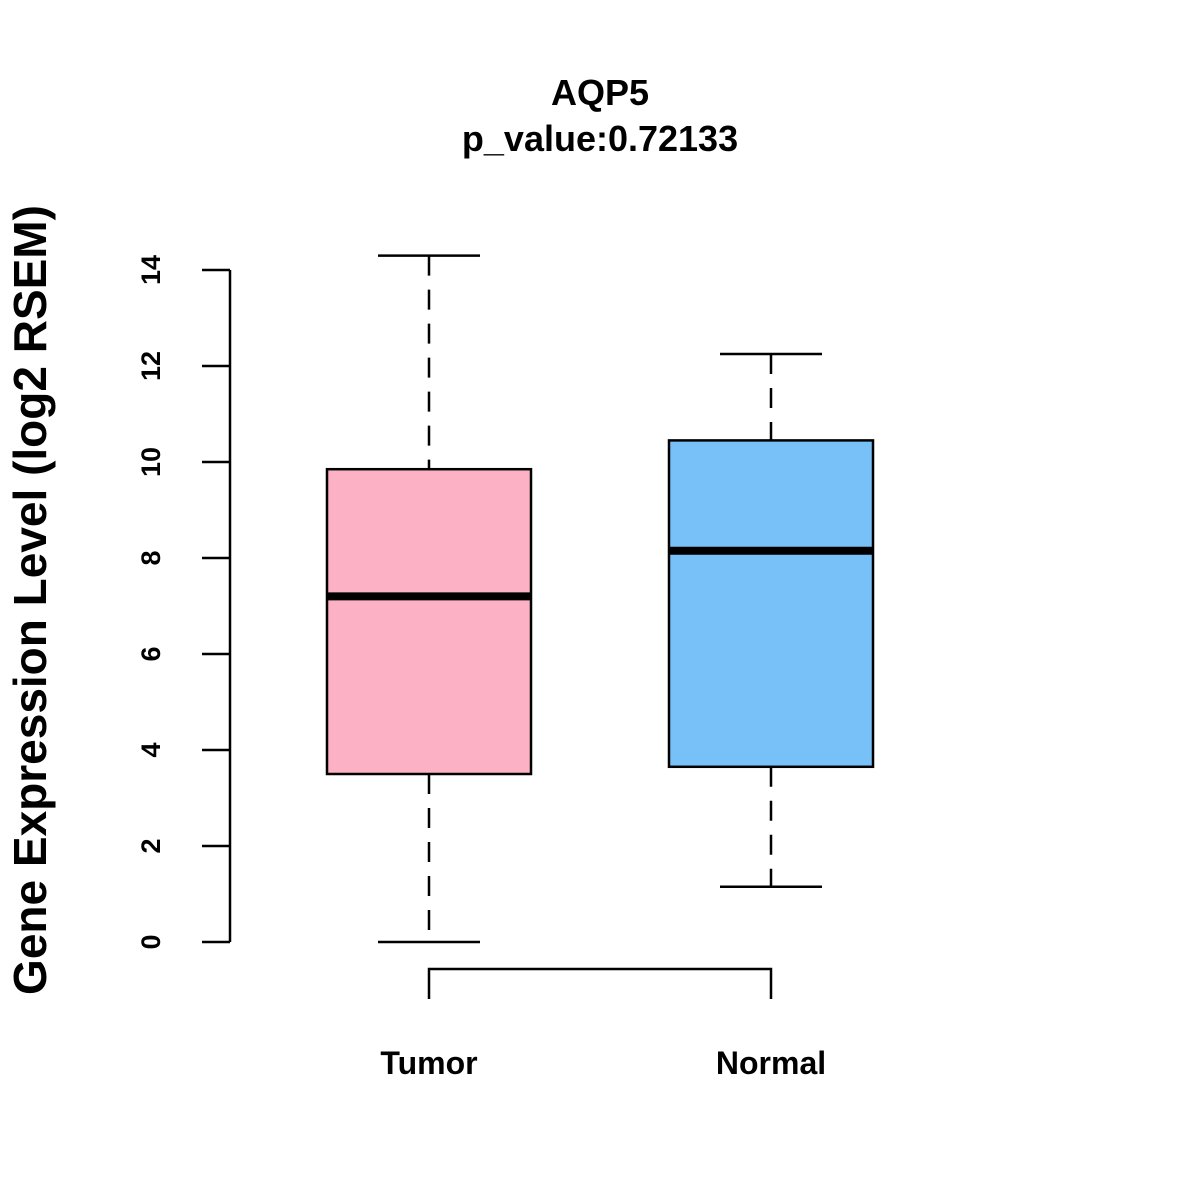  I want to click on box-tumor, so click(429, 599).